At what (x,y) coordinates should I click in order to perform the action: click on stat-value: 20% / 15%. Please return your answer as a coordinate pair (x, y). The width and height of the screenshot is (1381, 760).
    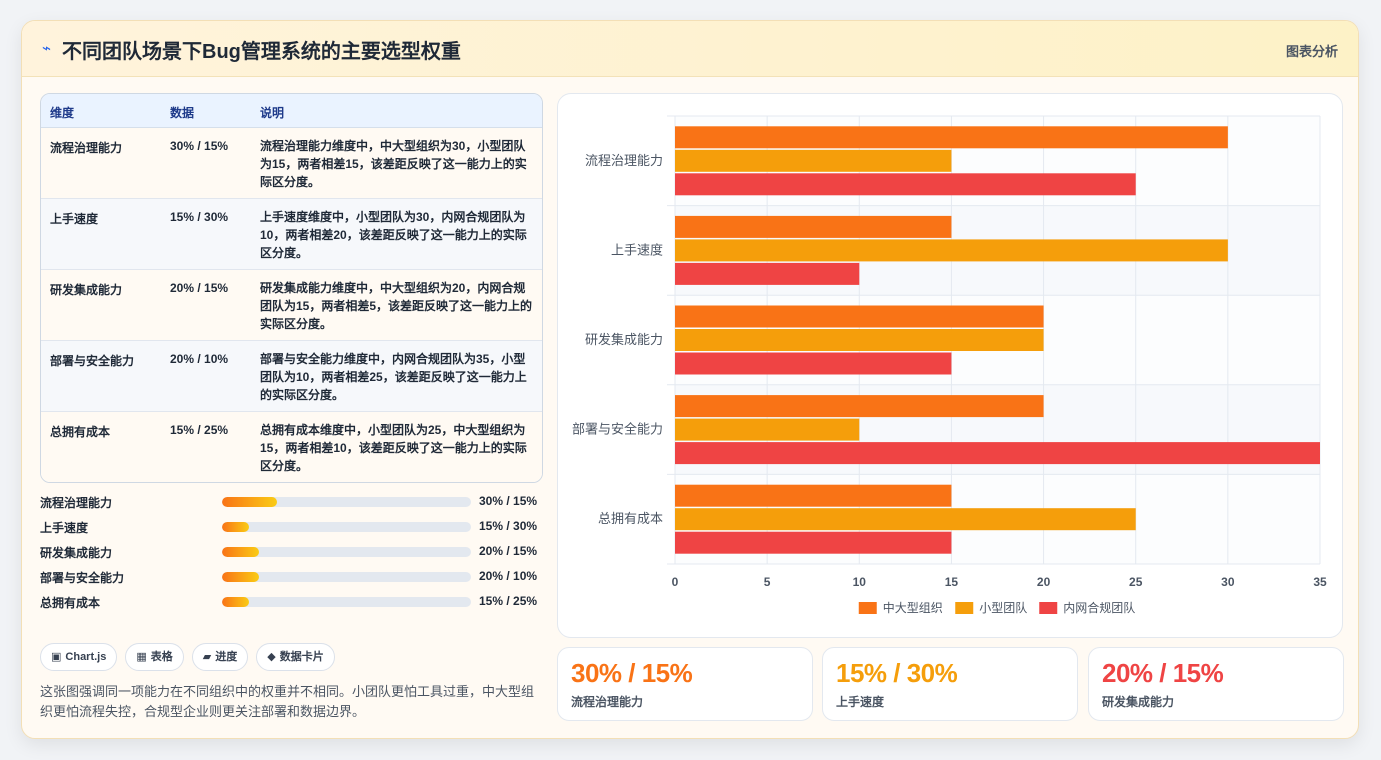
    Looking at the image, I should click on (1163, 673).